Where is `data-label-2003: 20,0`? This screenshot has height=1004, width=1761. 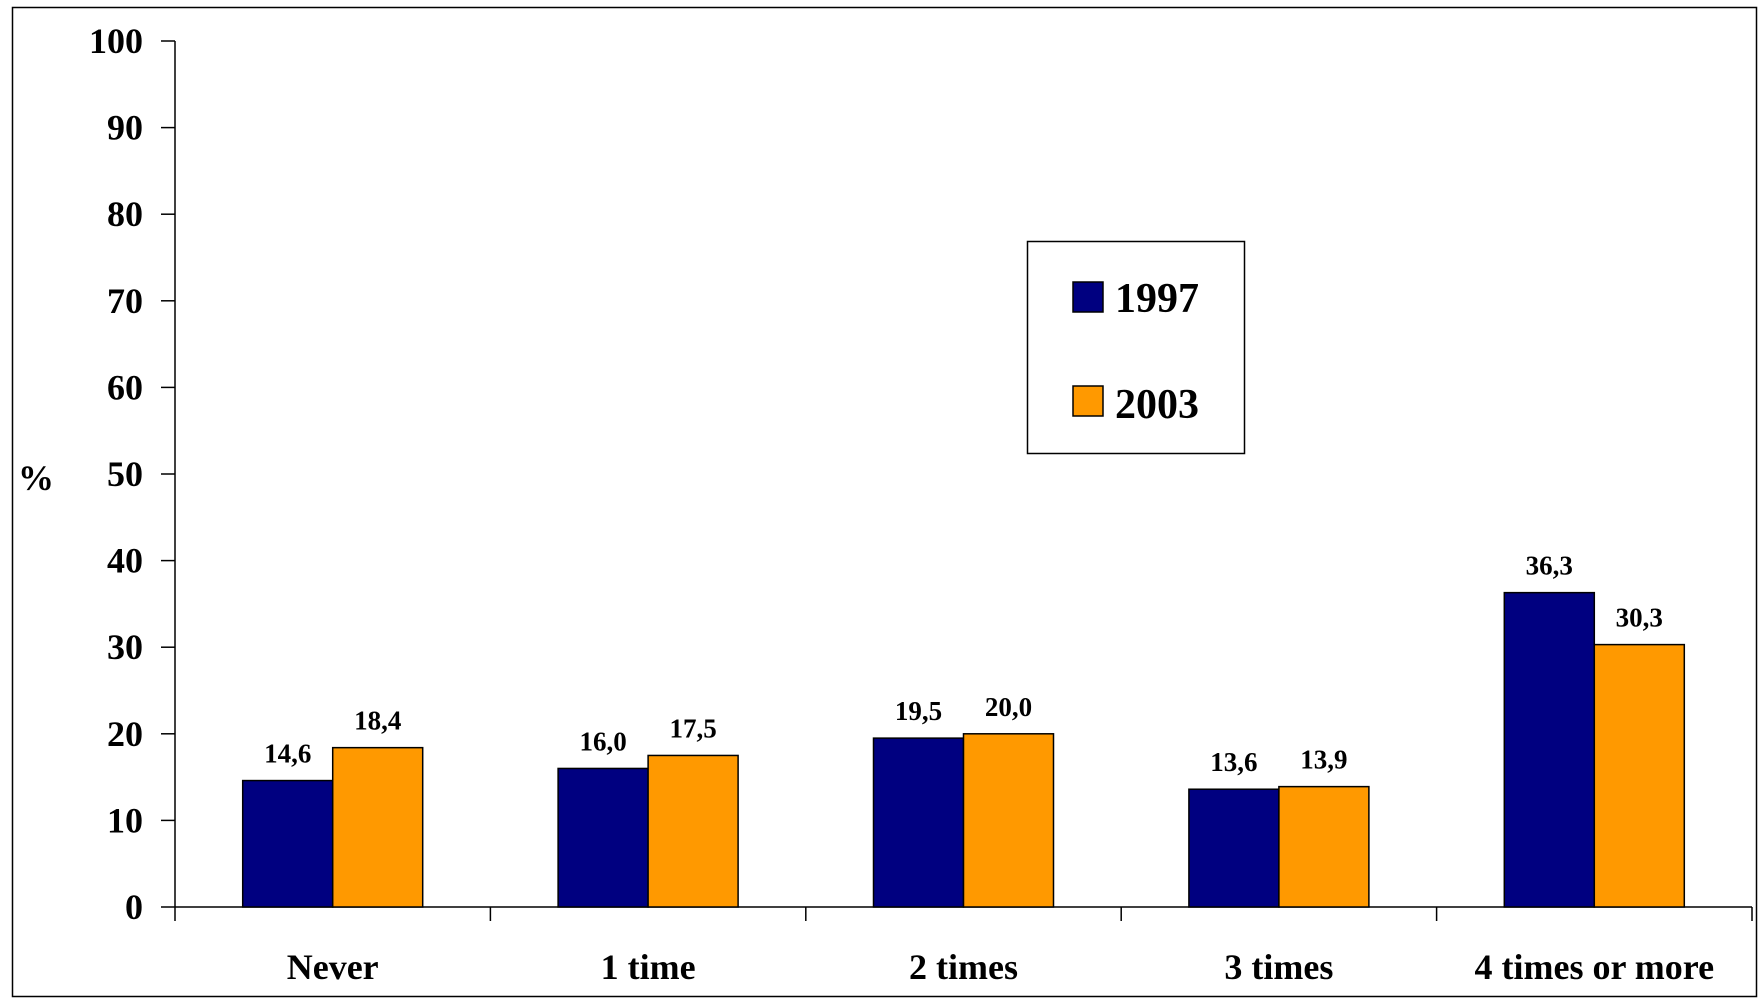 data-label-2003: 20,0 is located at coordinates (1008, 707).